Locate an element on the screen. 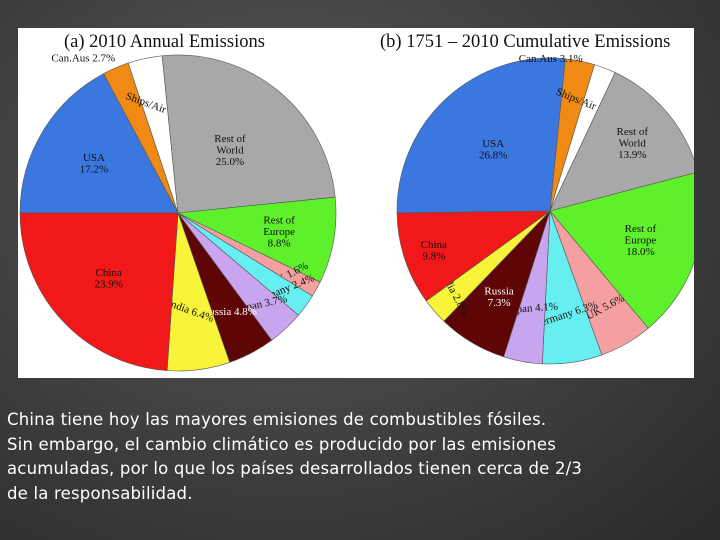  pie-a-label-text: 23.9% is located at coordinates (108, 284).